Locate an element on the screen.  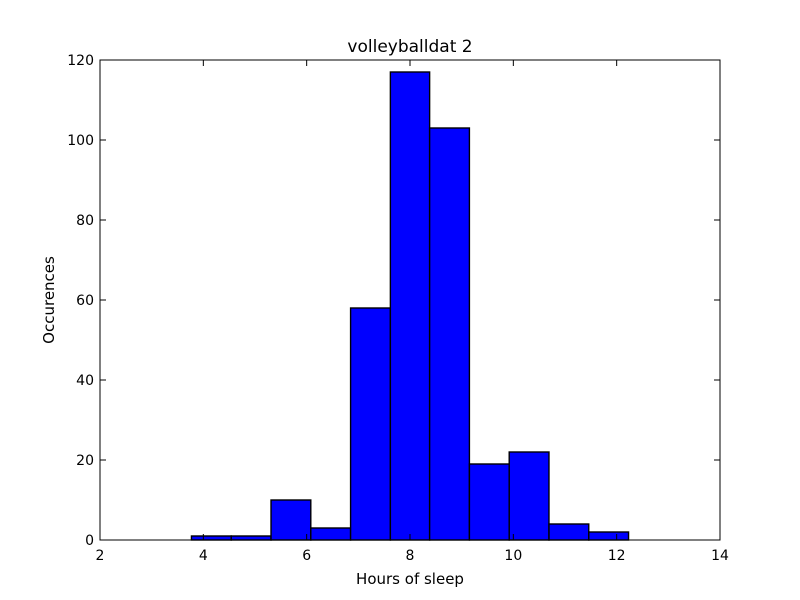
chart-title: volleyballdat 2 is located at coordinates (409, 47).